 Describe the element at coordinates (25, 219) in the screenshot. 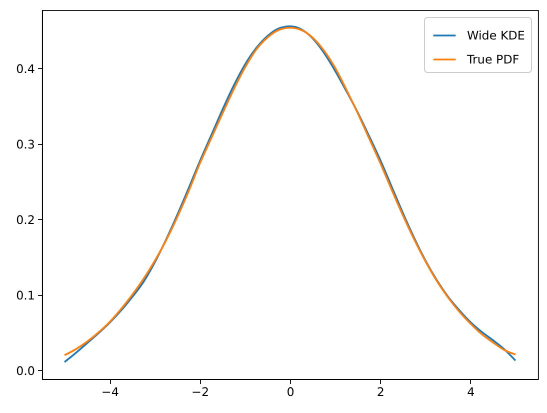

I see `y-tick-label: 0.2` at that location.